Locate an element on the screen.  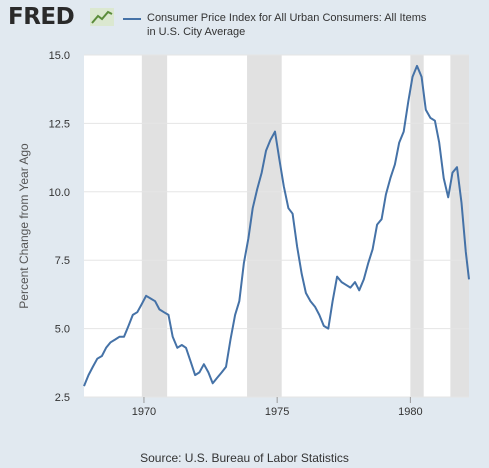
y-tick-label-0: 2.5 is located at coordinates (62, 398).